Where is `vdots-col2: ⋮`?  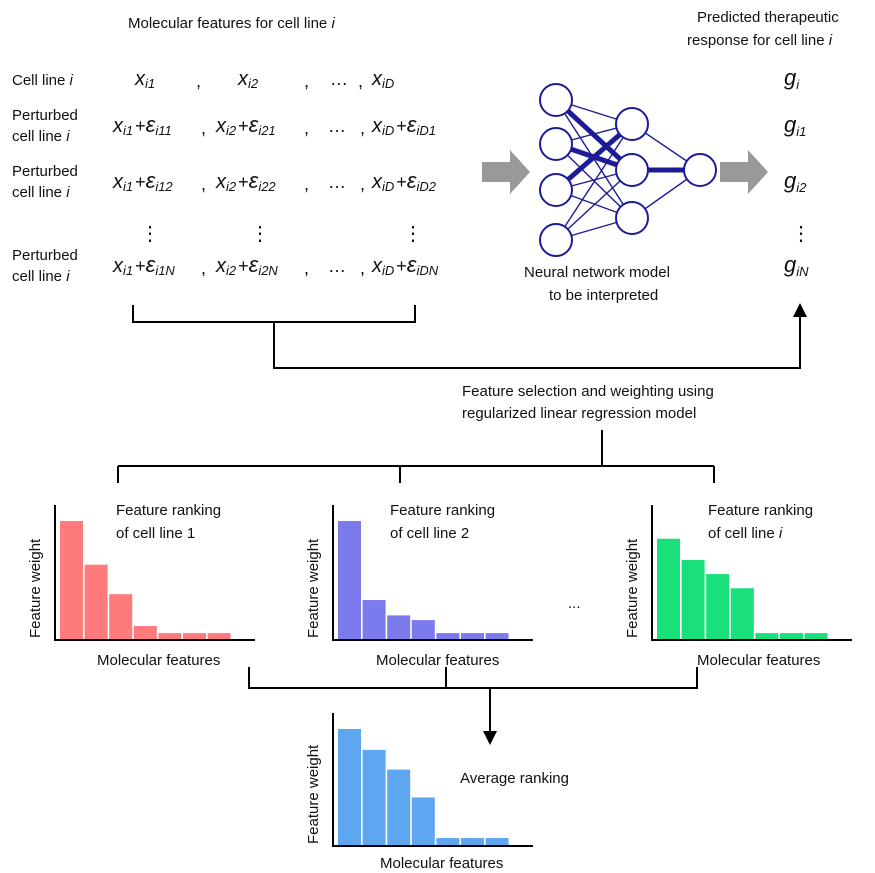
vdots-col2: ⋮ is located at coordinates (260, 234).